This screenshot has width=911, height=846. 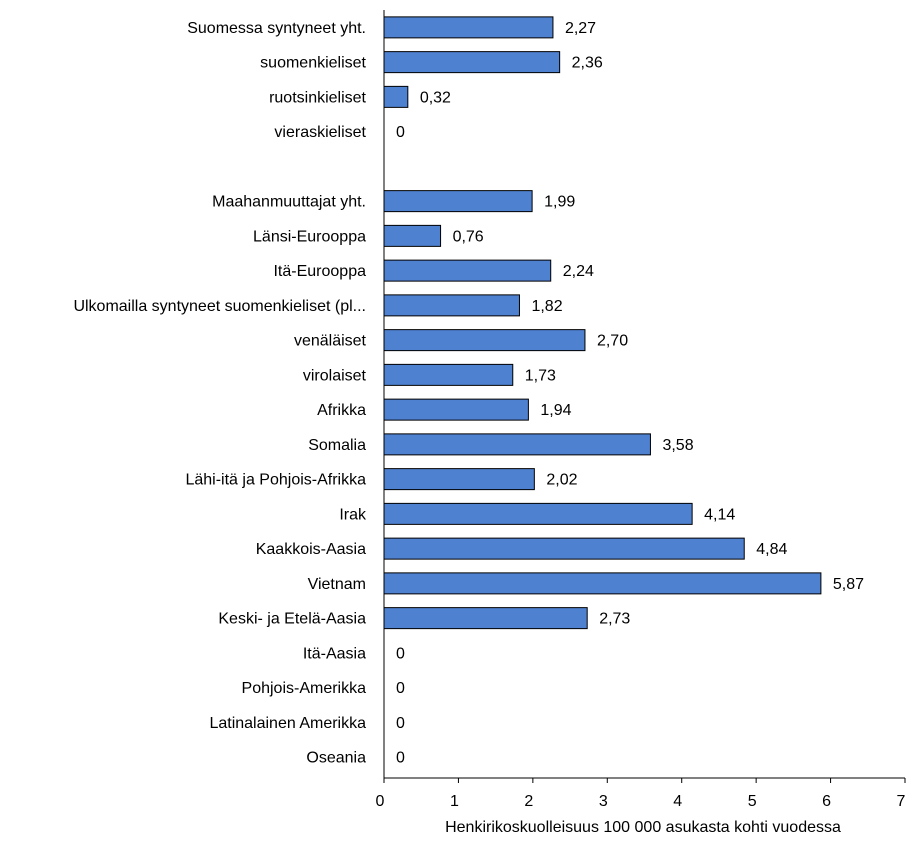 What do you see at coordinates (287, 723) in the screenshot?
I see `category-label: Latinalainen Amerikka` at bounding box center [287, 723].